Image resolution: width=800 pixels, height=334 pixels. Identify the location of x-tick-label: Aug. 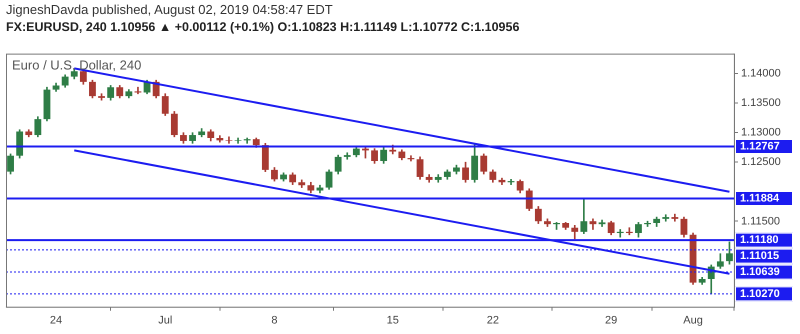
(693, 320).